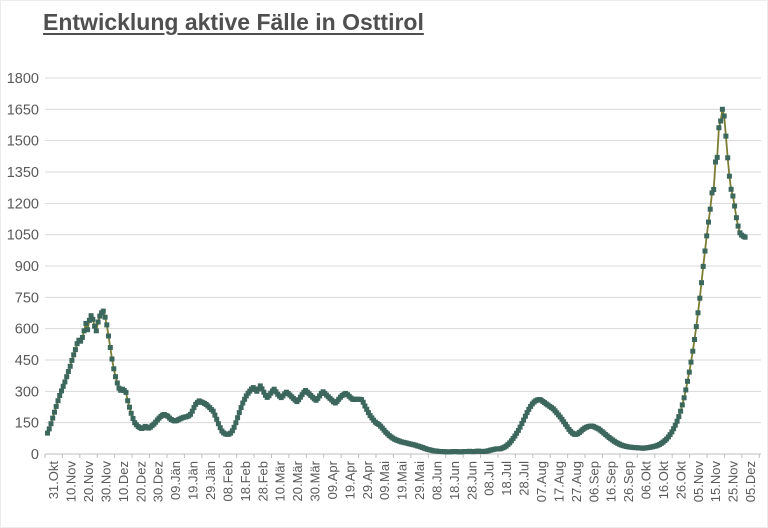 This screenshot has height=528, width=768. What do you see at coordinates (23, 173) in the screenshot?
I see `y-tick-label: 1350` at bounding box center [23, 173].